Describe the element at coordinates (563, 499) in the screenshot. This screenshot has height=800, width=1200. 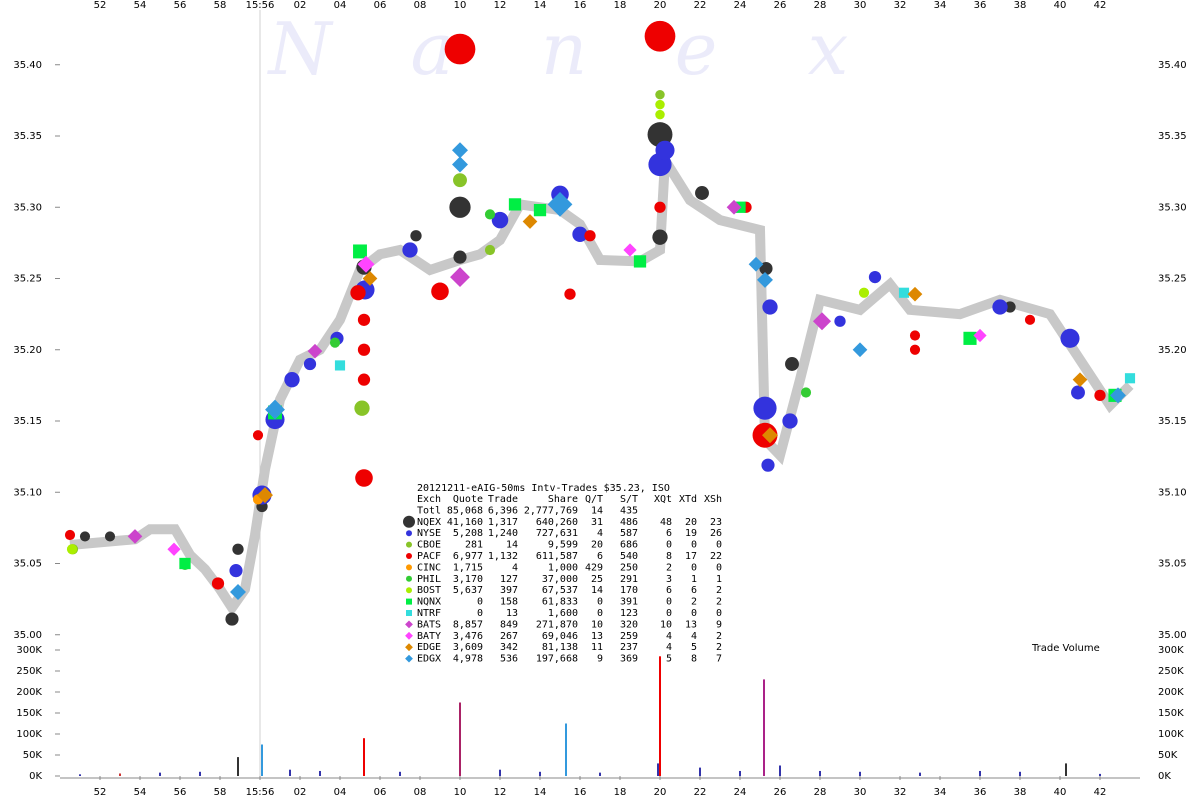
I see `table-header: Share` at that location.